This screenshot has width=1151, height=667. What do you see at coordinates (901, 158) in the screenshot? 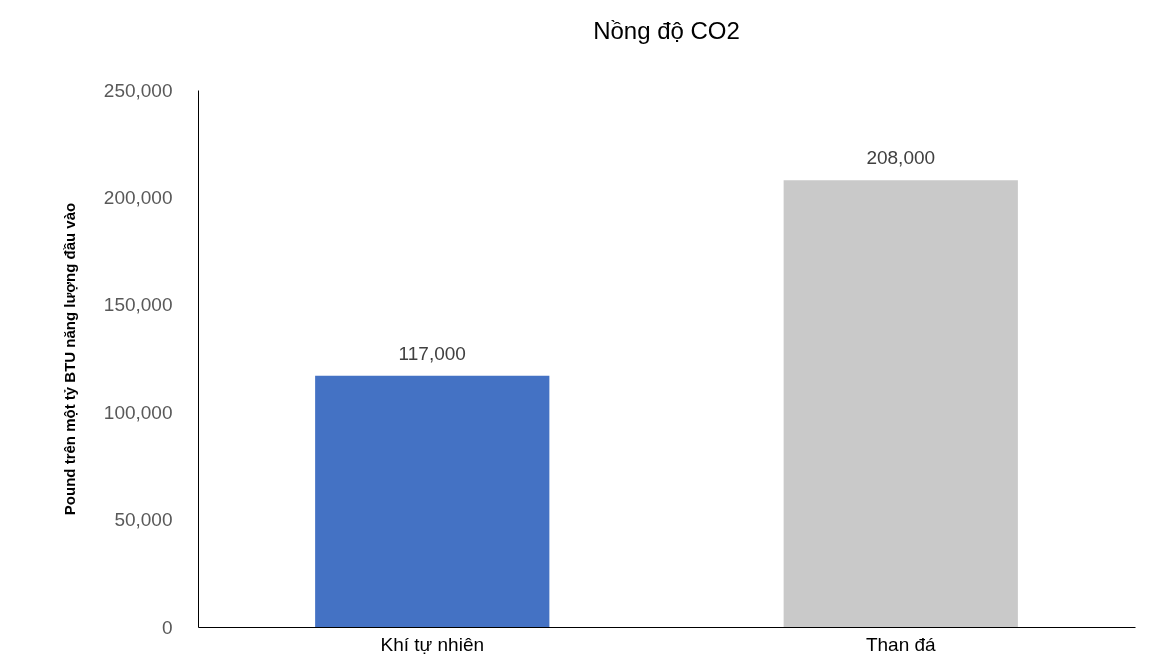
I see `data-label: 208,000` at bounding box center [901, 158].